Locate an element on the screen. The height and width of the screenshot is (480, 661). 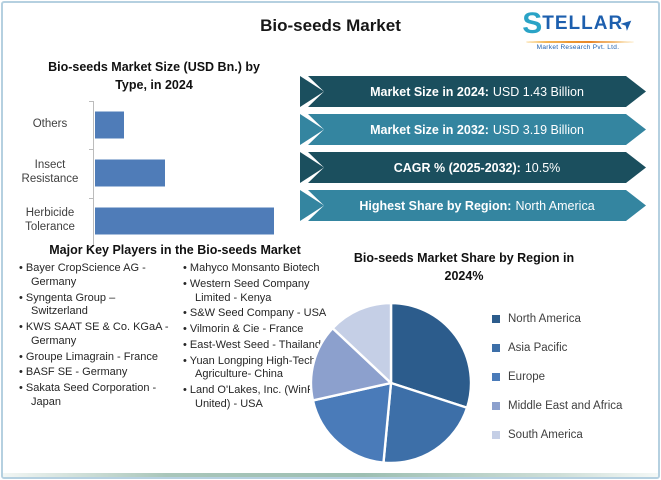
key-player-item: • Groupe Limagrain - France is located at coordinates (88, 356).